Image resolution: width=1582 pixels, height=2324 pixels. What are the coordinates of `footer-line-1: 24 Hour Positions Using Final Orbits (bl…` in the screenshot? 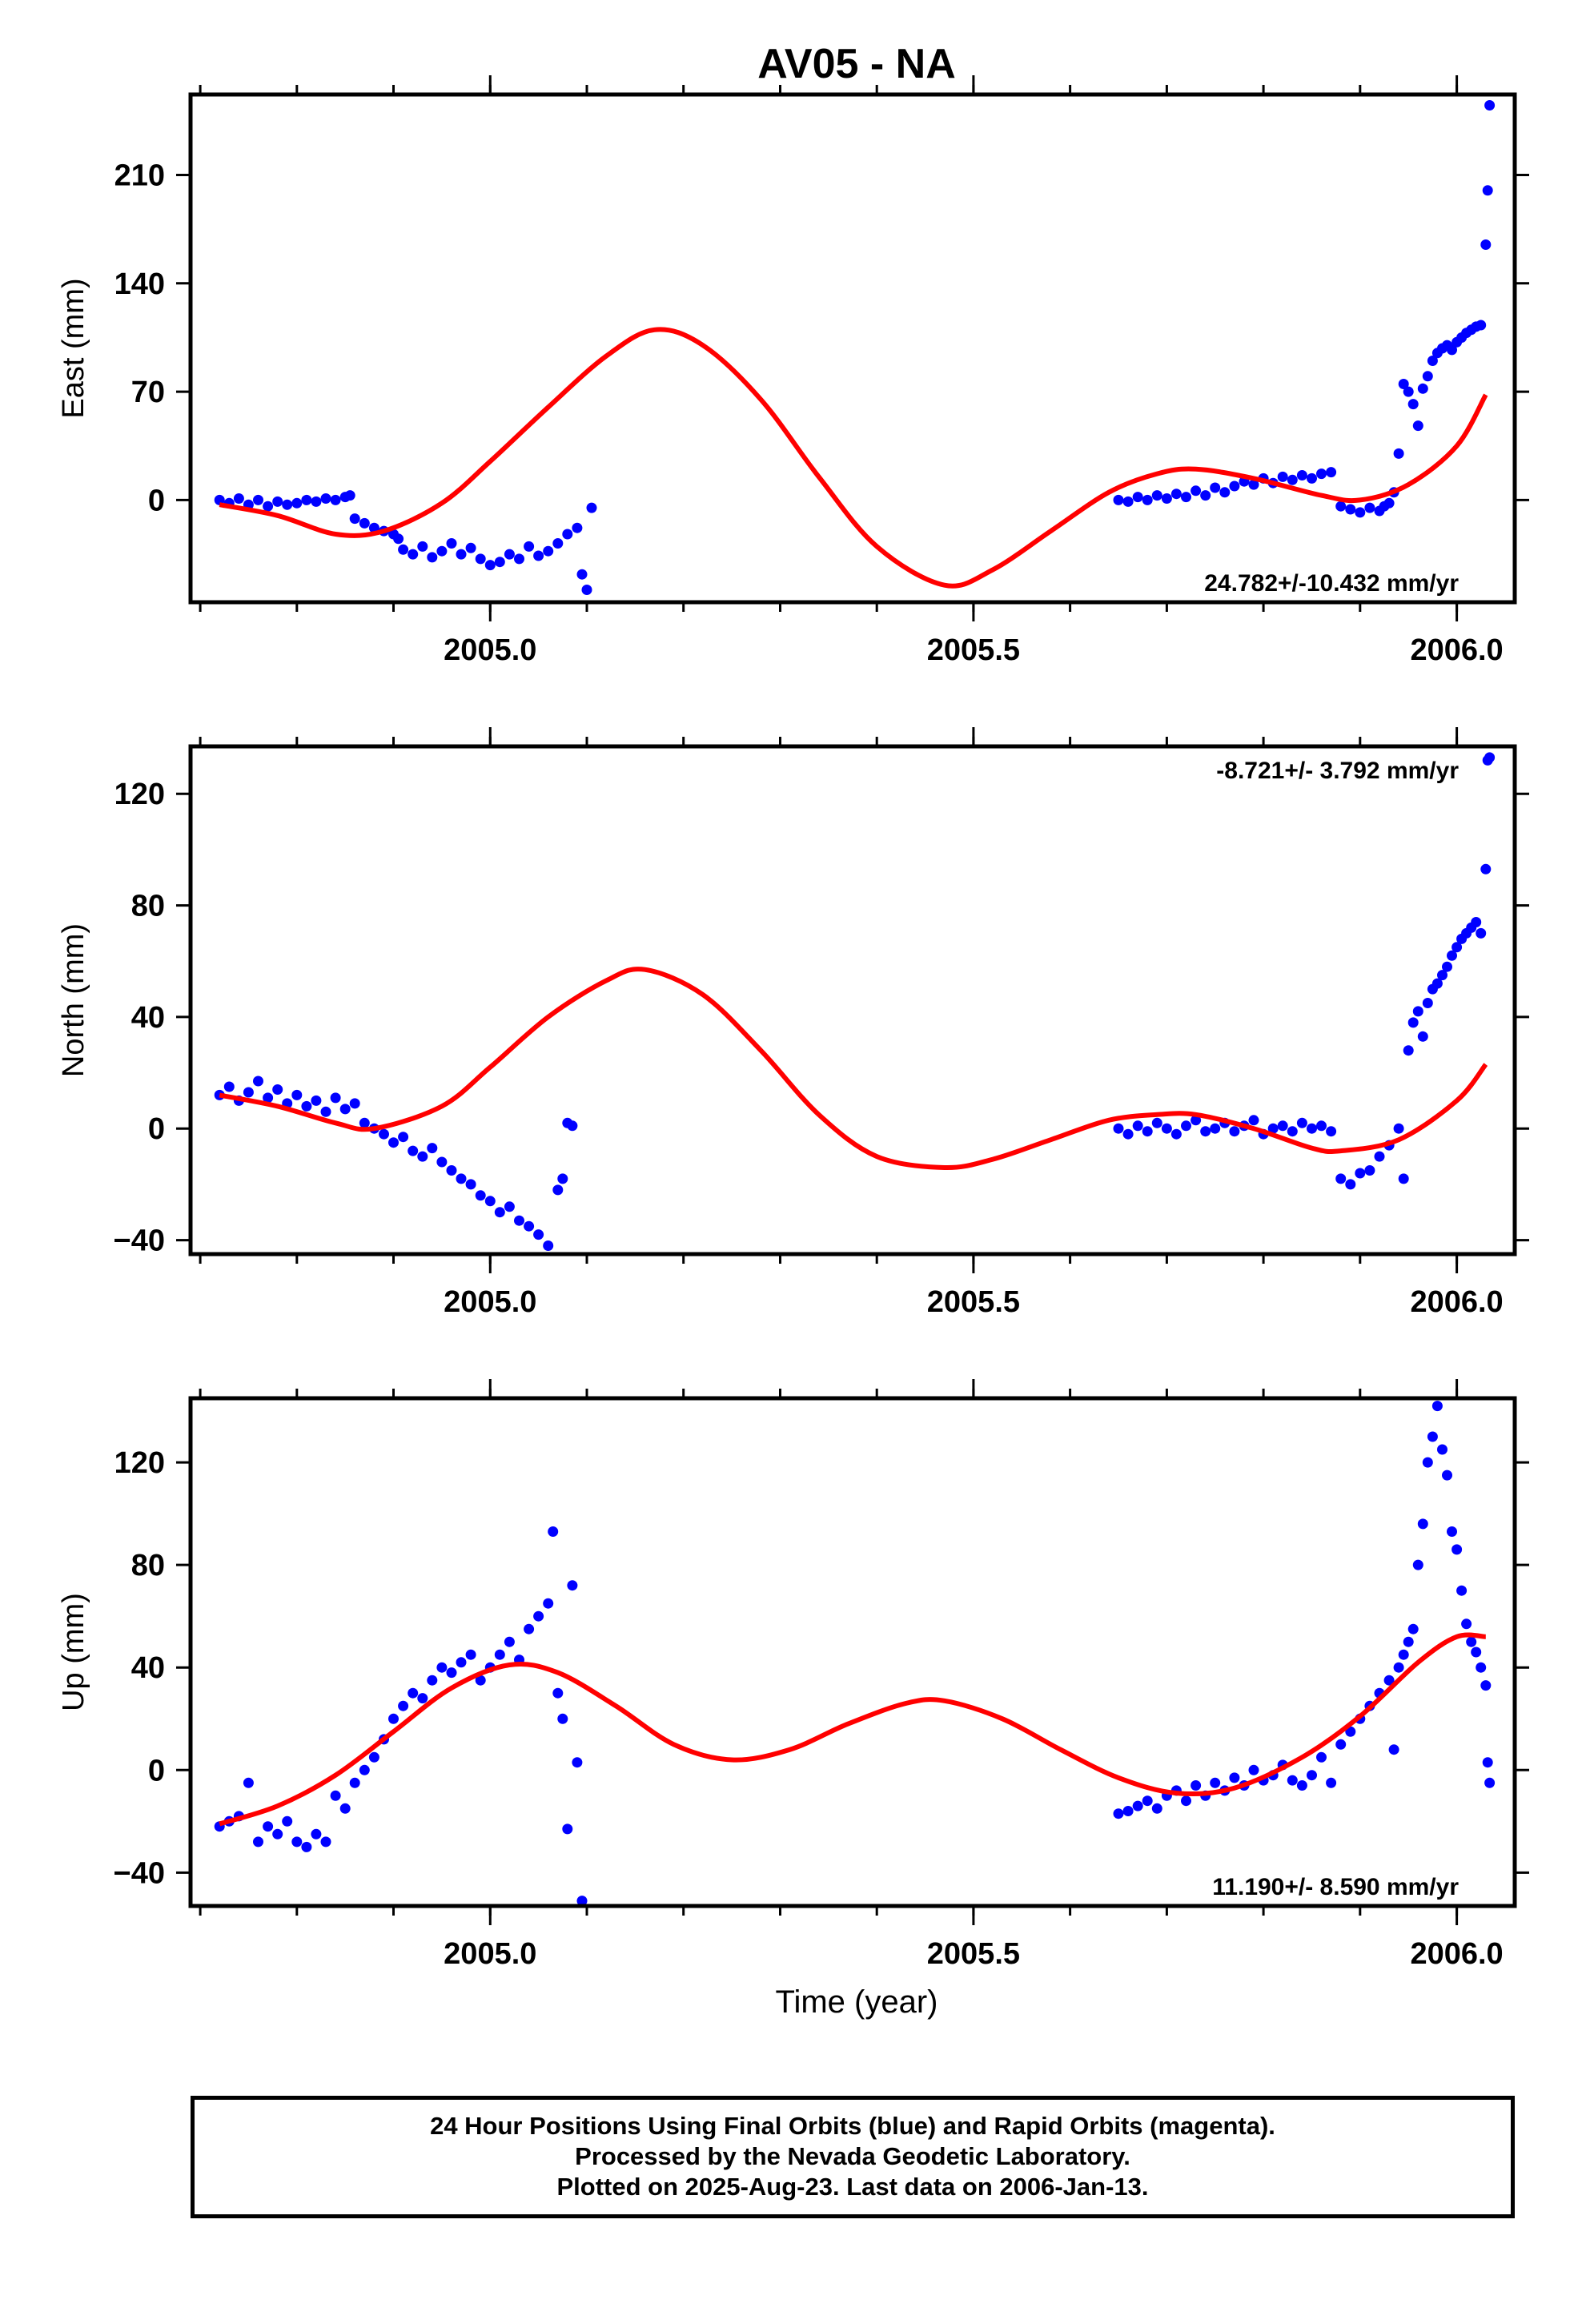 It's located at (852, 2126).